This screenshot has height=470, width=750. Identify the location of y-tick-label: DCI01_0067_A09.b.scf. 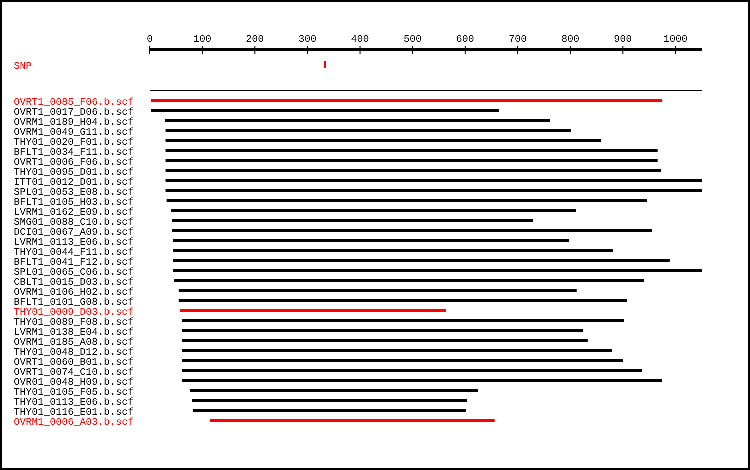
(74, 233).